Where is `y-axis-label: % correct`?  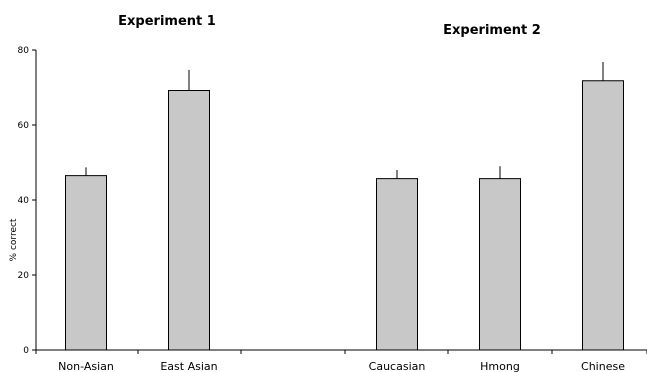
y-axis-label: % correct is located at coordinates (14, 239).